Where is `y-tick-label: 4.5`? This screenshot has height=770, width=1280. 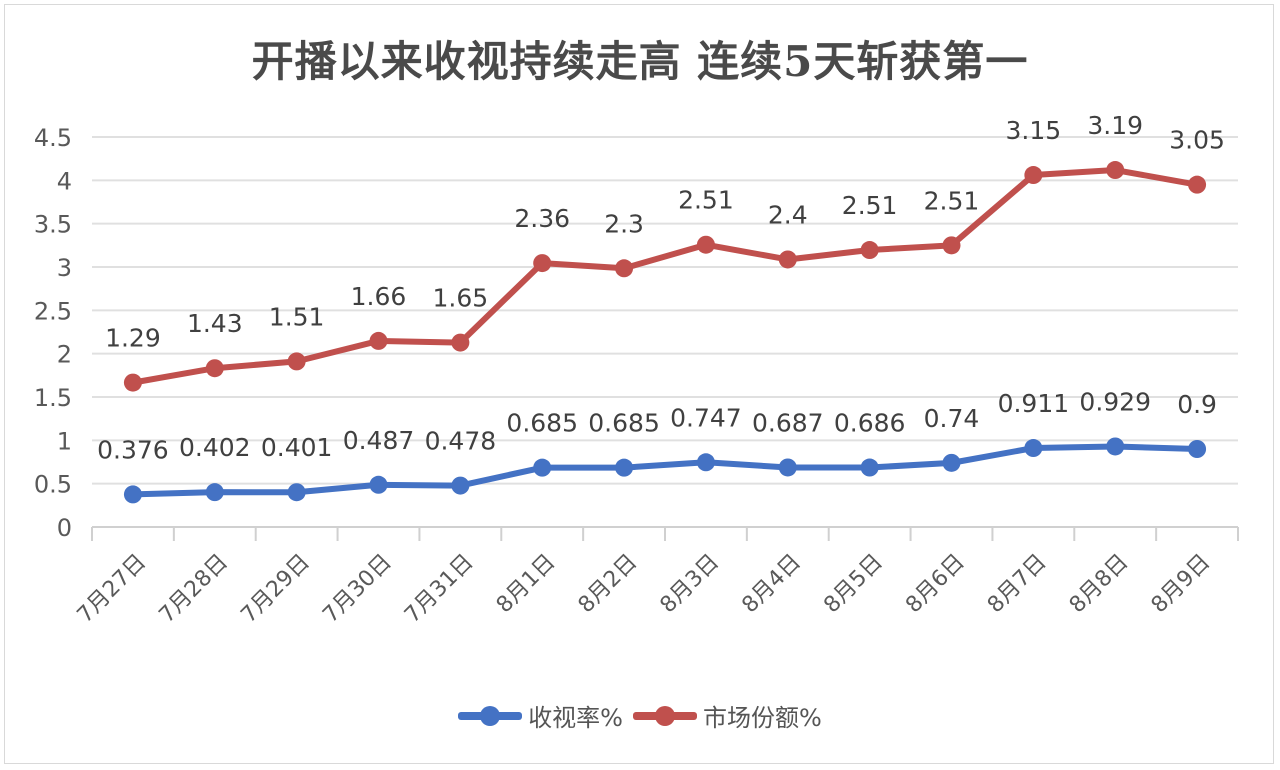
y-tick-label: 4.5 is located at coordinates (53, 138).